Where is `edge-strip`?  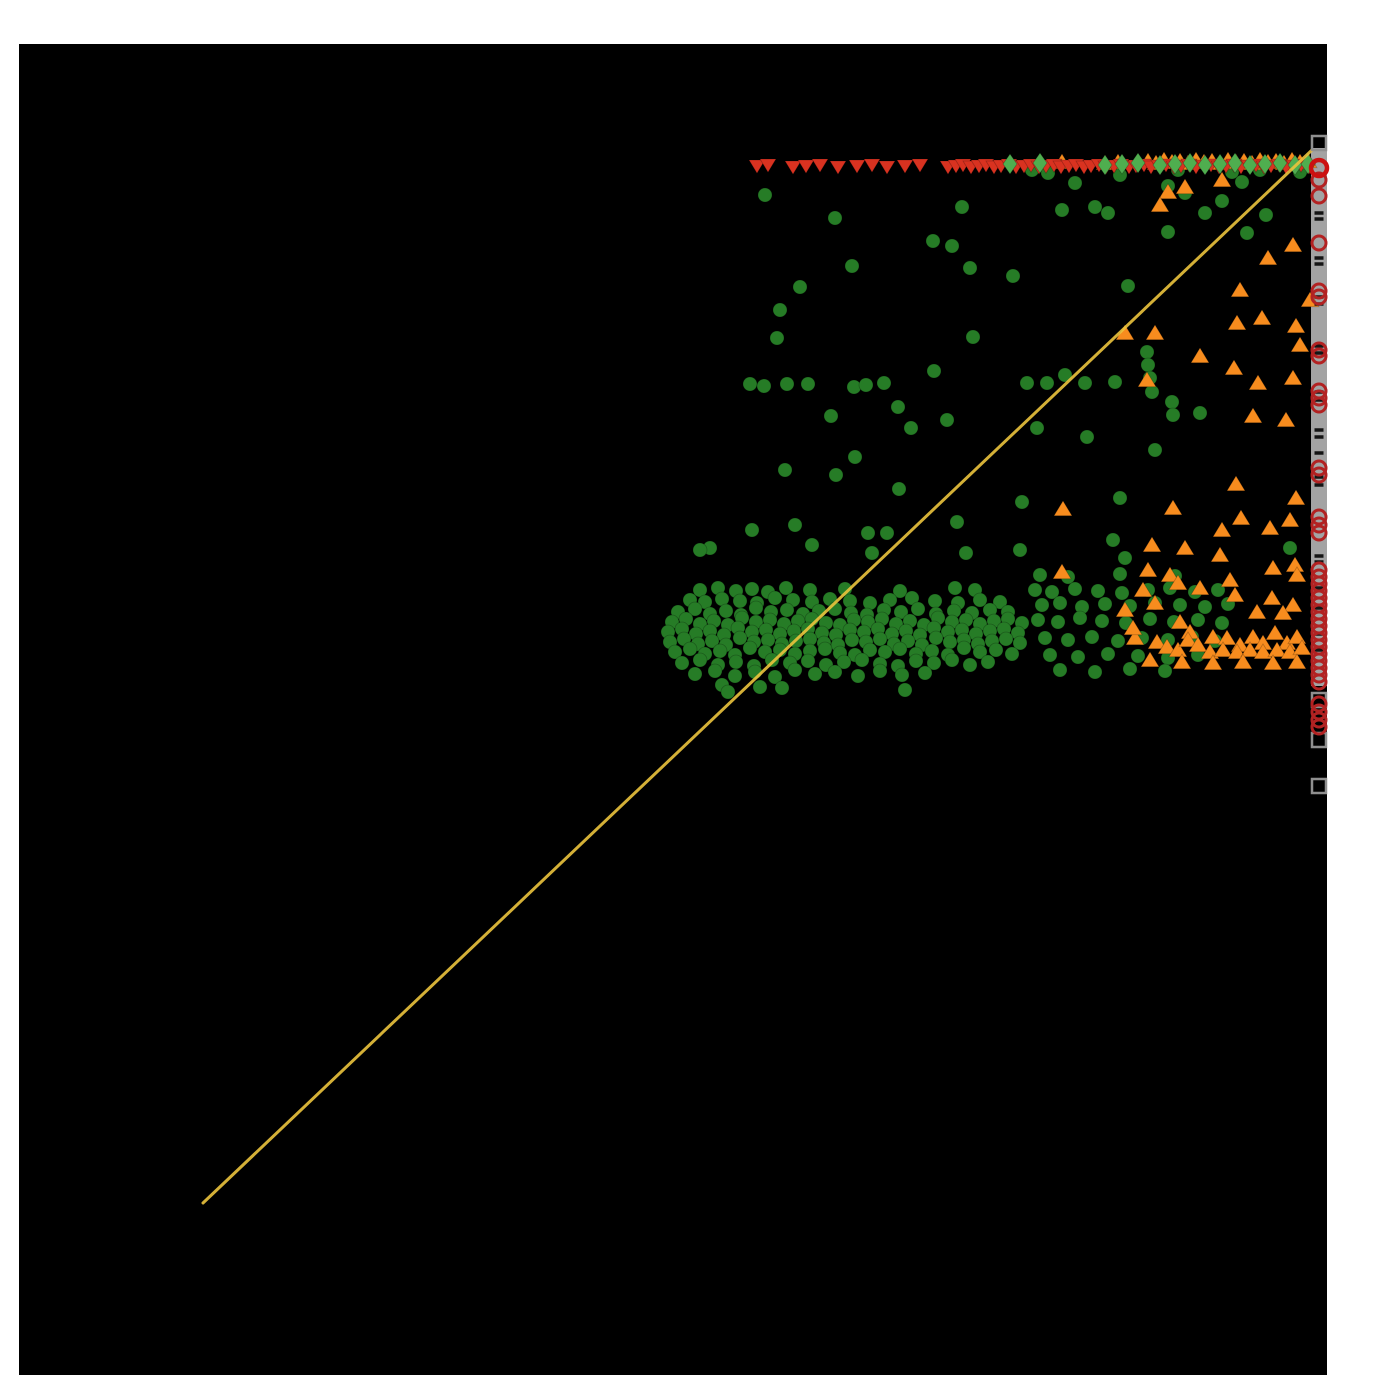
edge-strip is located at coordinates (1319, 417).